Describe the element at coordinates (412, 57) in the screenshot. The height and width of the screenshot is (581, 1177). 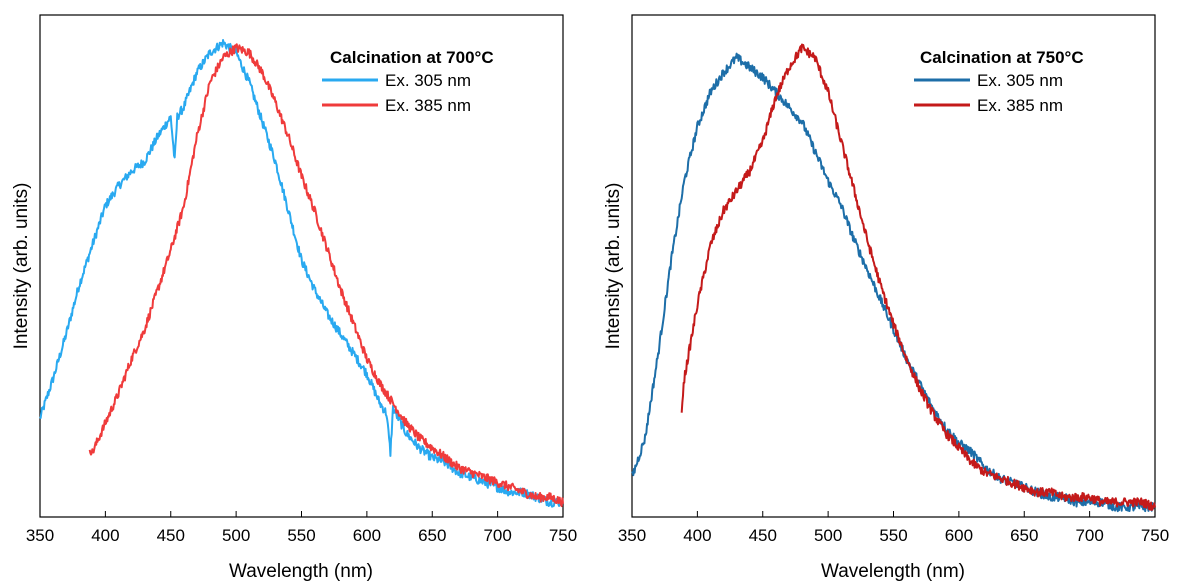
I see `legend-title: Calcination at 700°C` at that location.